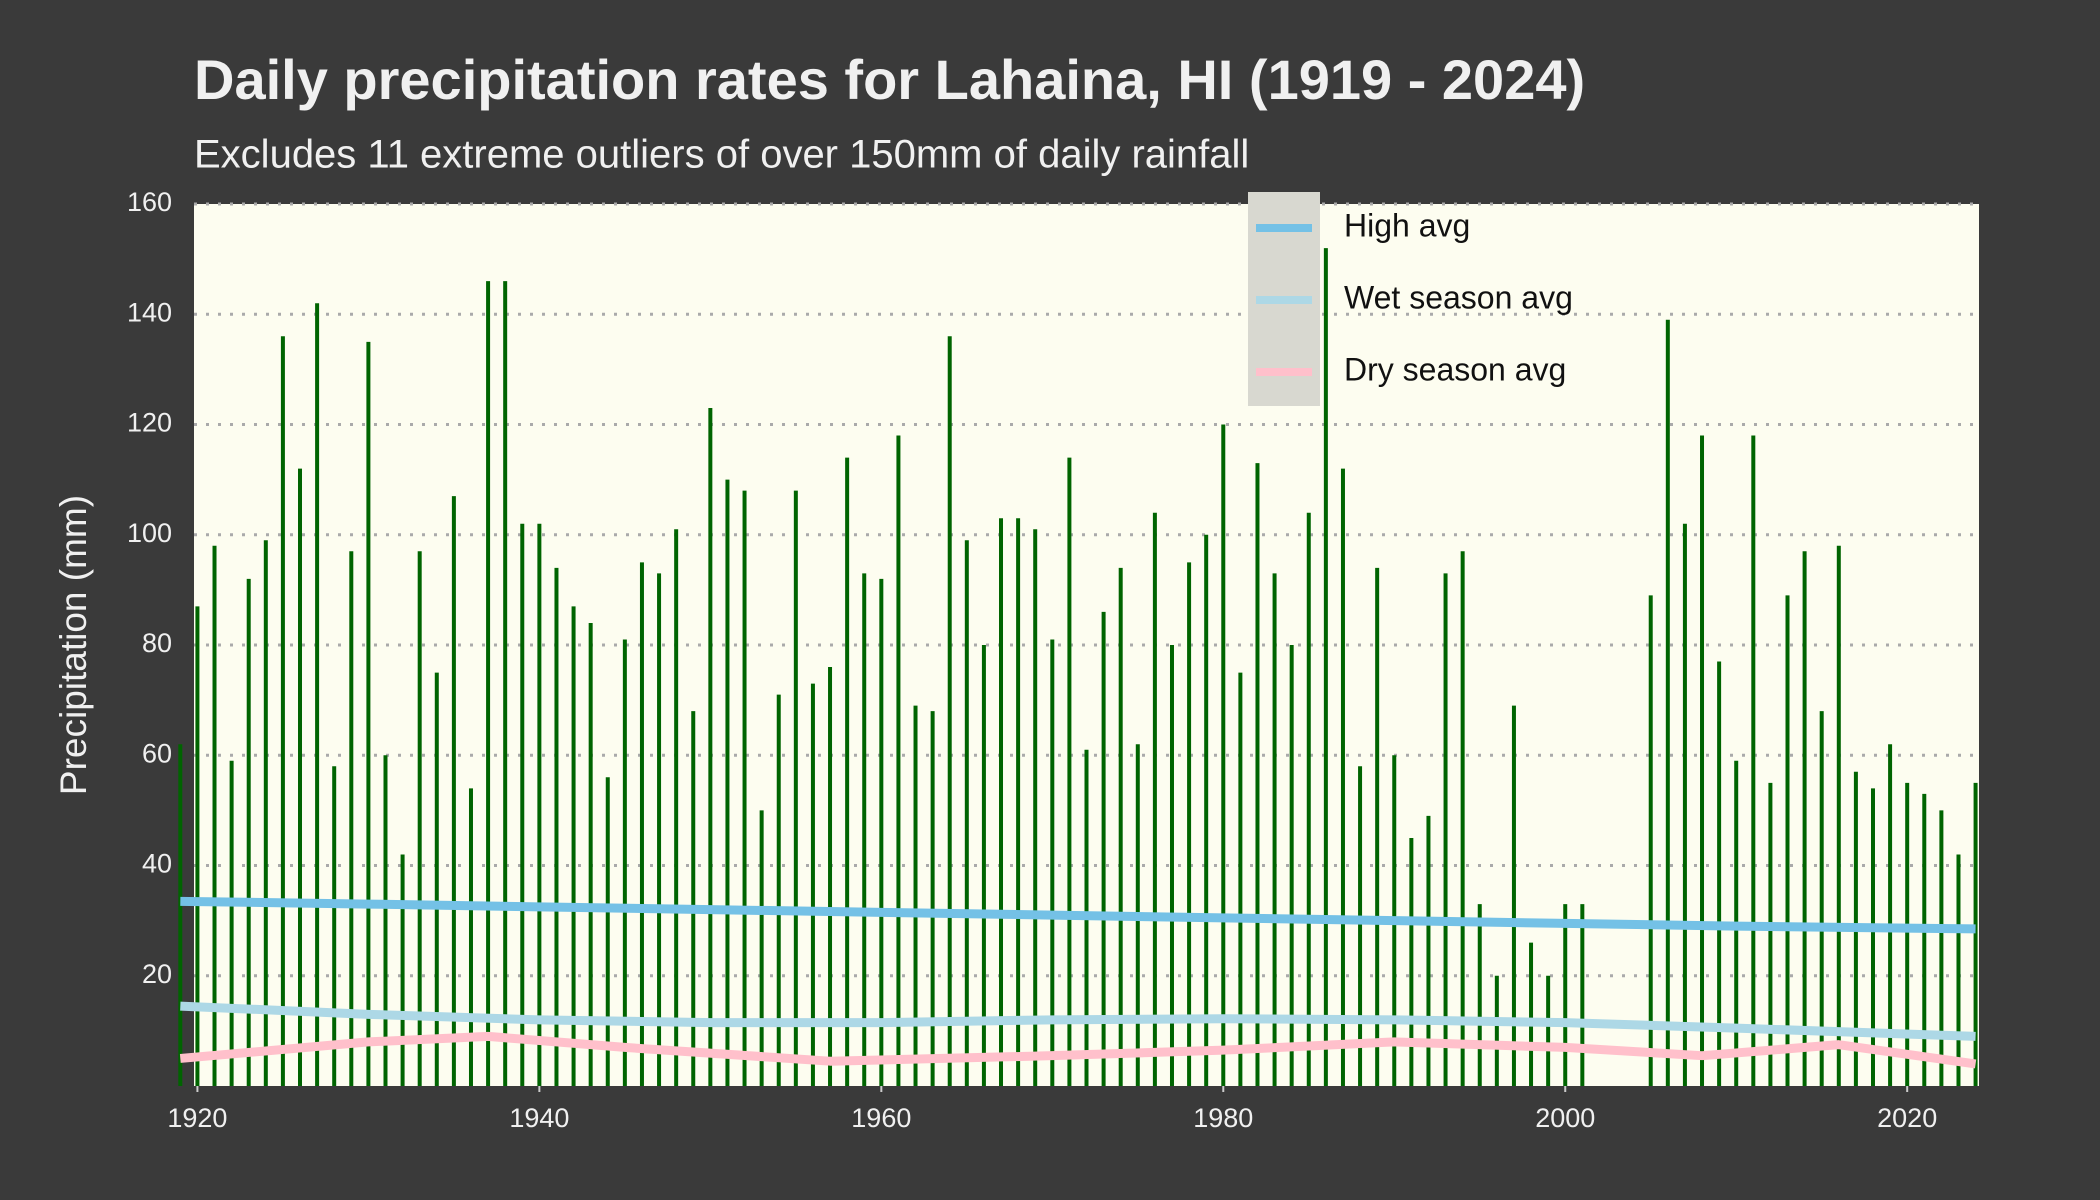 The height and width of the screenshot is (1200, 2100). What do you see at coordinates (1223, 1118) in the screenshot?
I see `x-tick-label: 1980` at bounding box center [1223, 1118].